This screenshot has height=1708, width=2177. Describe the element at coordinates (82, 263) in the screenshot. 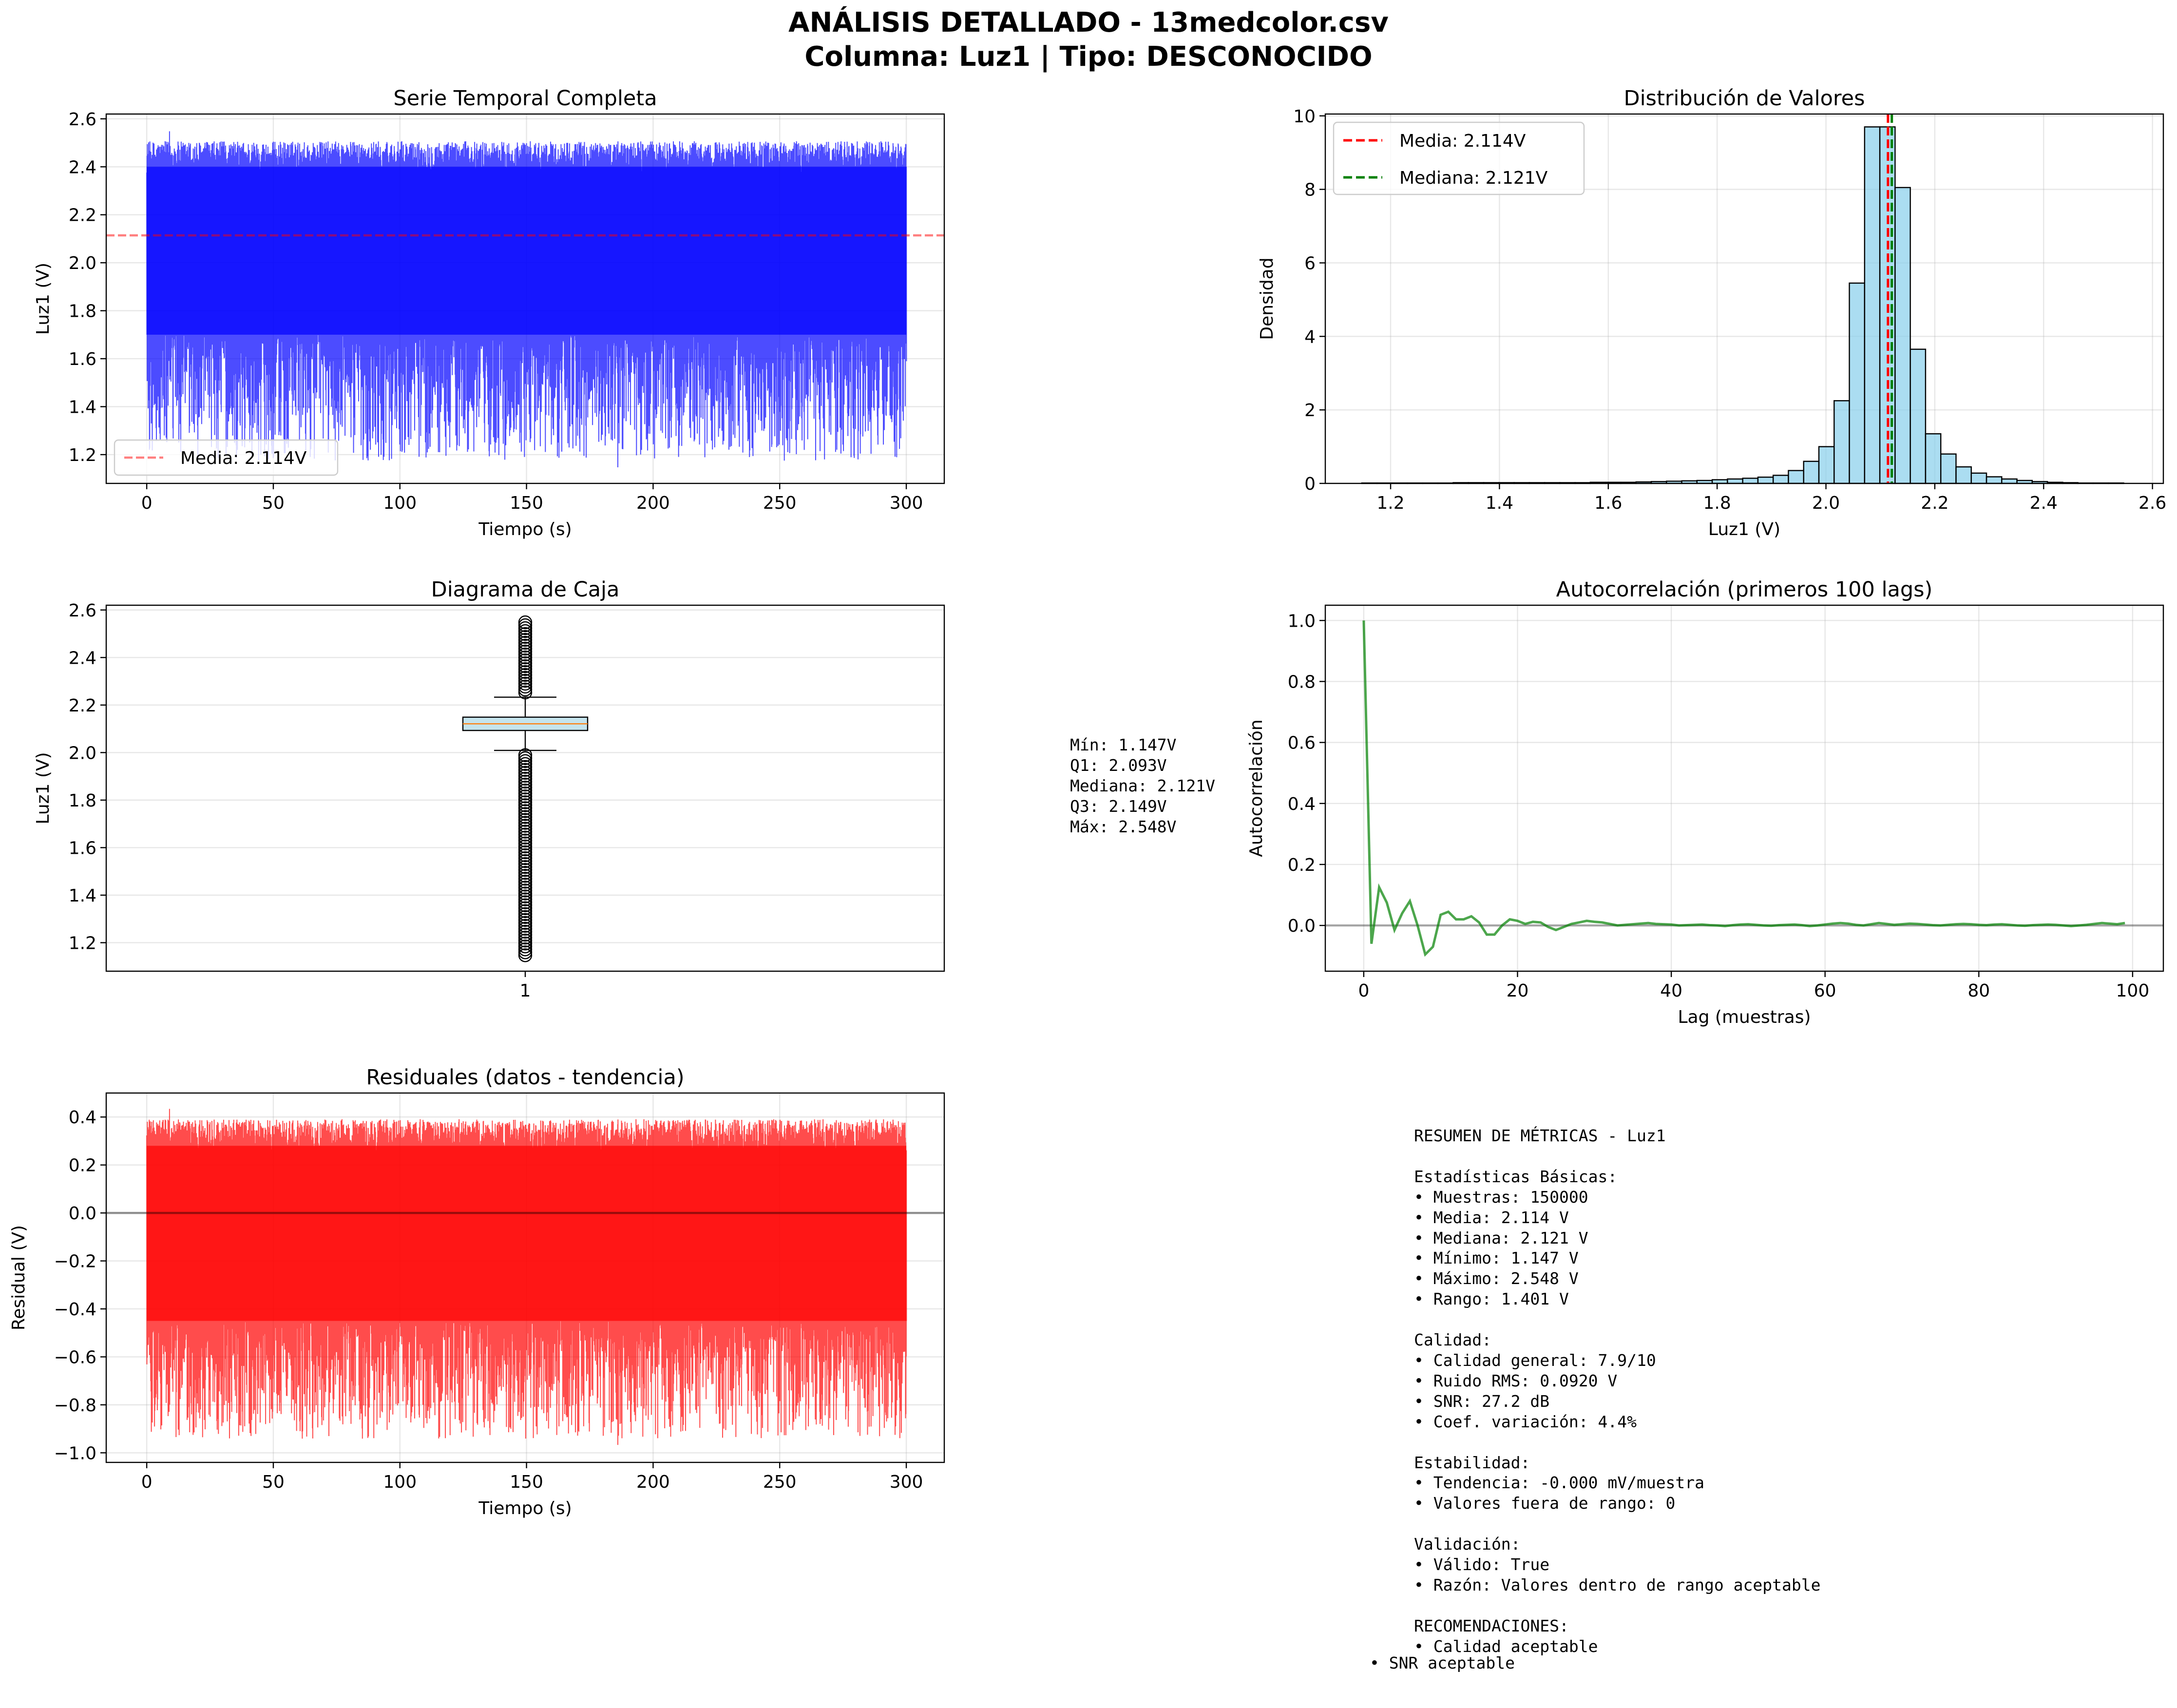

I see `y-tick-label: 2.0` at that location.